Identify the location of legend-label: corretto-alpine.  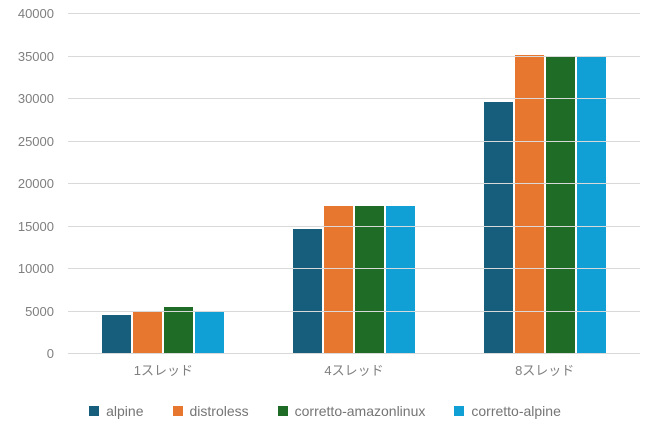
(516, 411).